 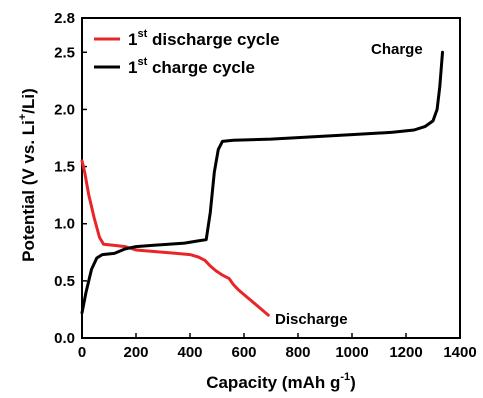 What do you see at coordinates (459, 352) in the screenshot?
I see `x-tick-label: 1400` at bounding box center [459, 352].